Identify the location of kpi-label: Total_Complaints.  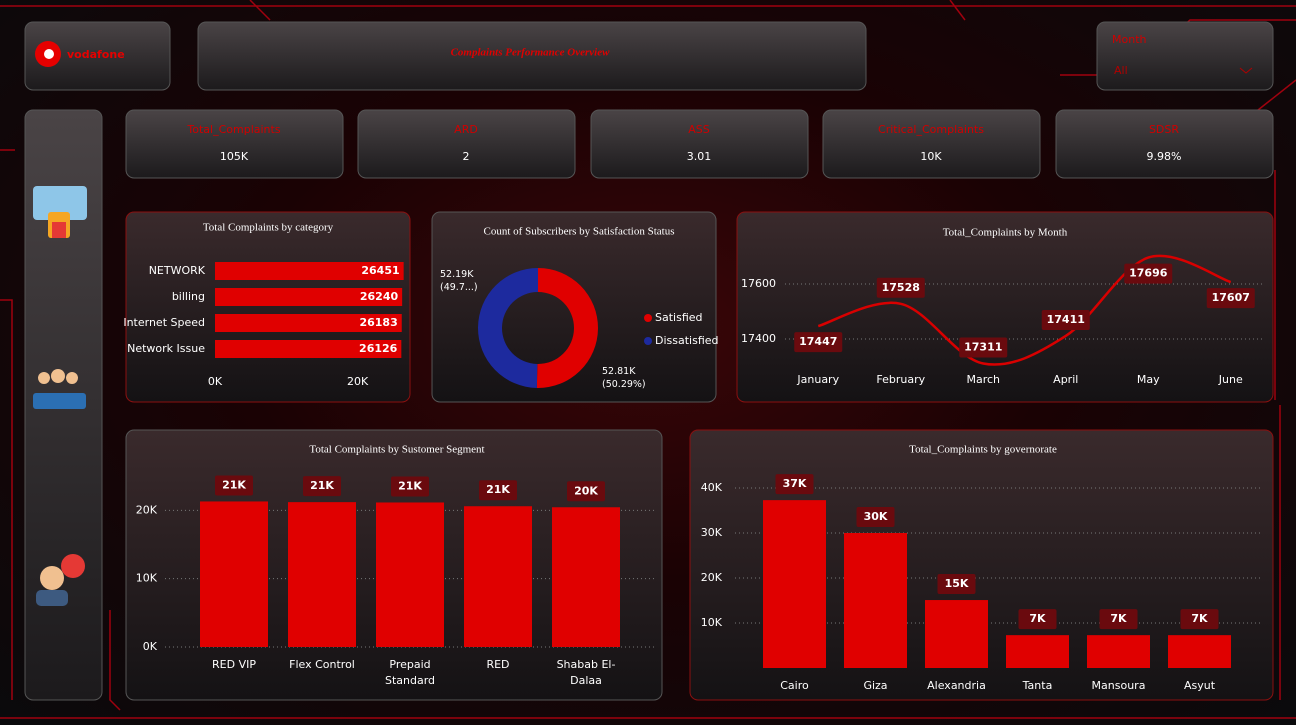
(233, 129).